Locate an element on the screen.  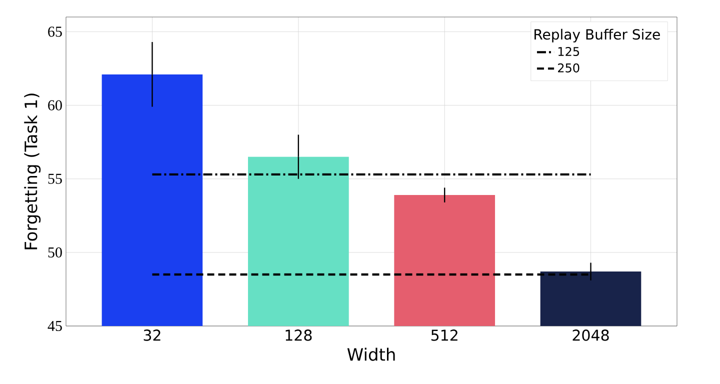
y-axis-title: Forgetting (Task 1) is located at coordinates (32, 172).